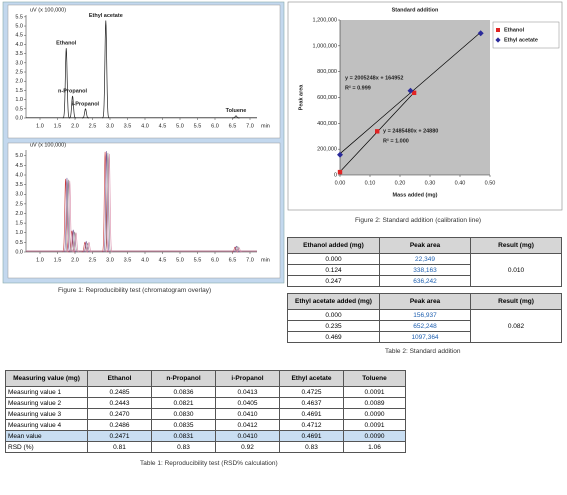 The width and height of the screenshot is (567, 495). I want to click on x-tick-label: 6.5, so click(233, 126).